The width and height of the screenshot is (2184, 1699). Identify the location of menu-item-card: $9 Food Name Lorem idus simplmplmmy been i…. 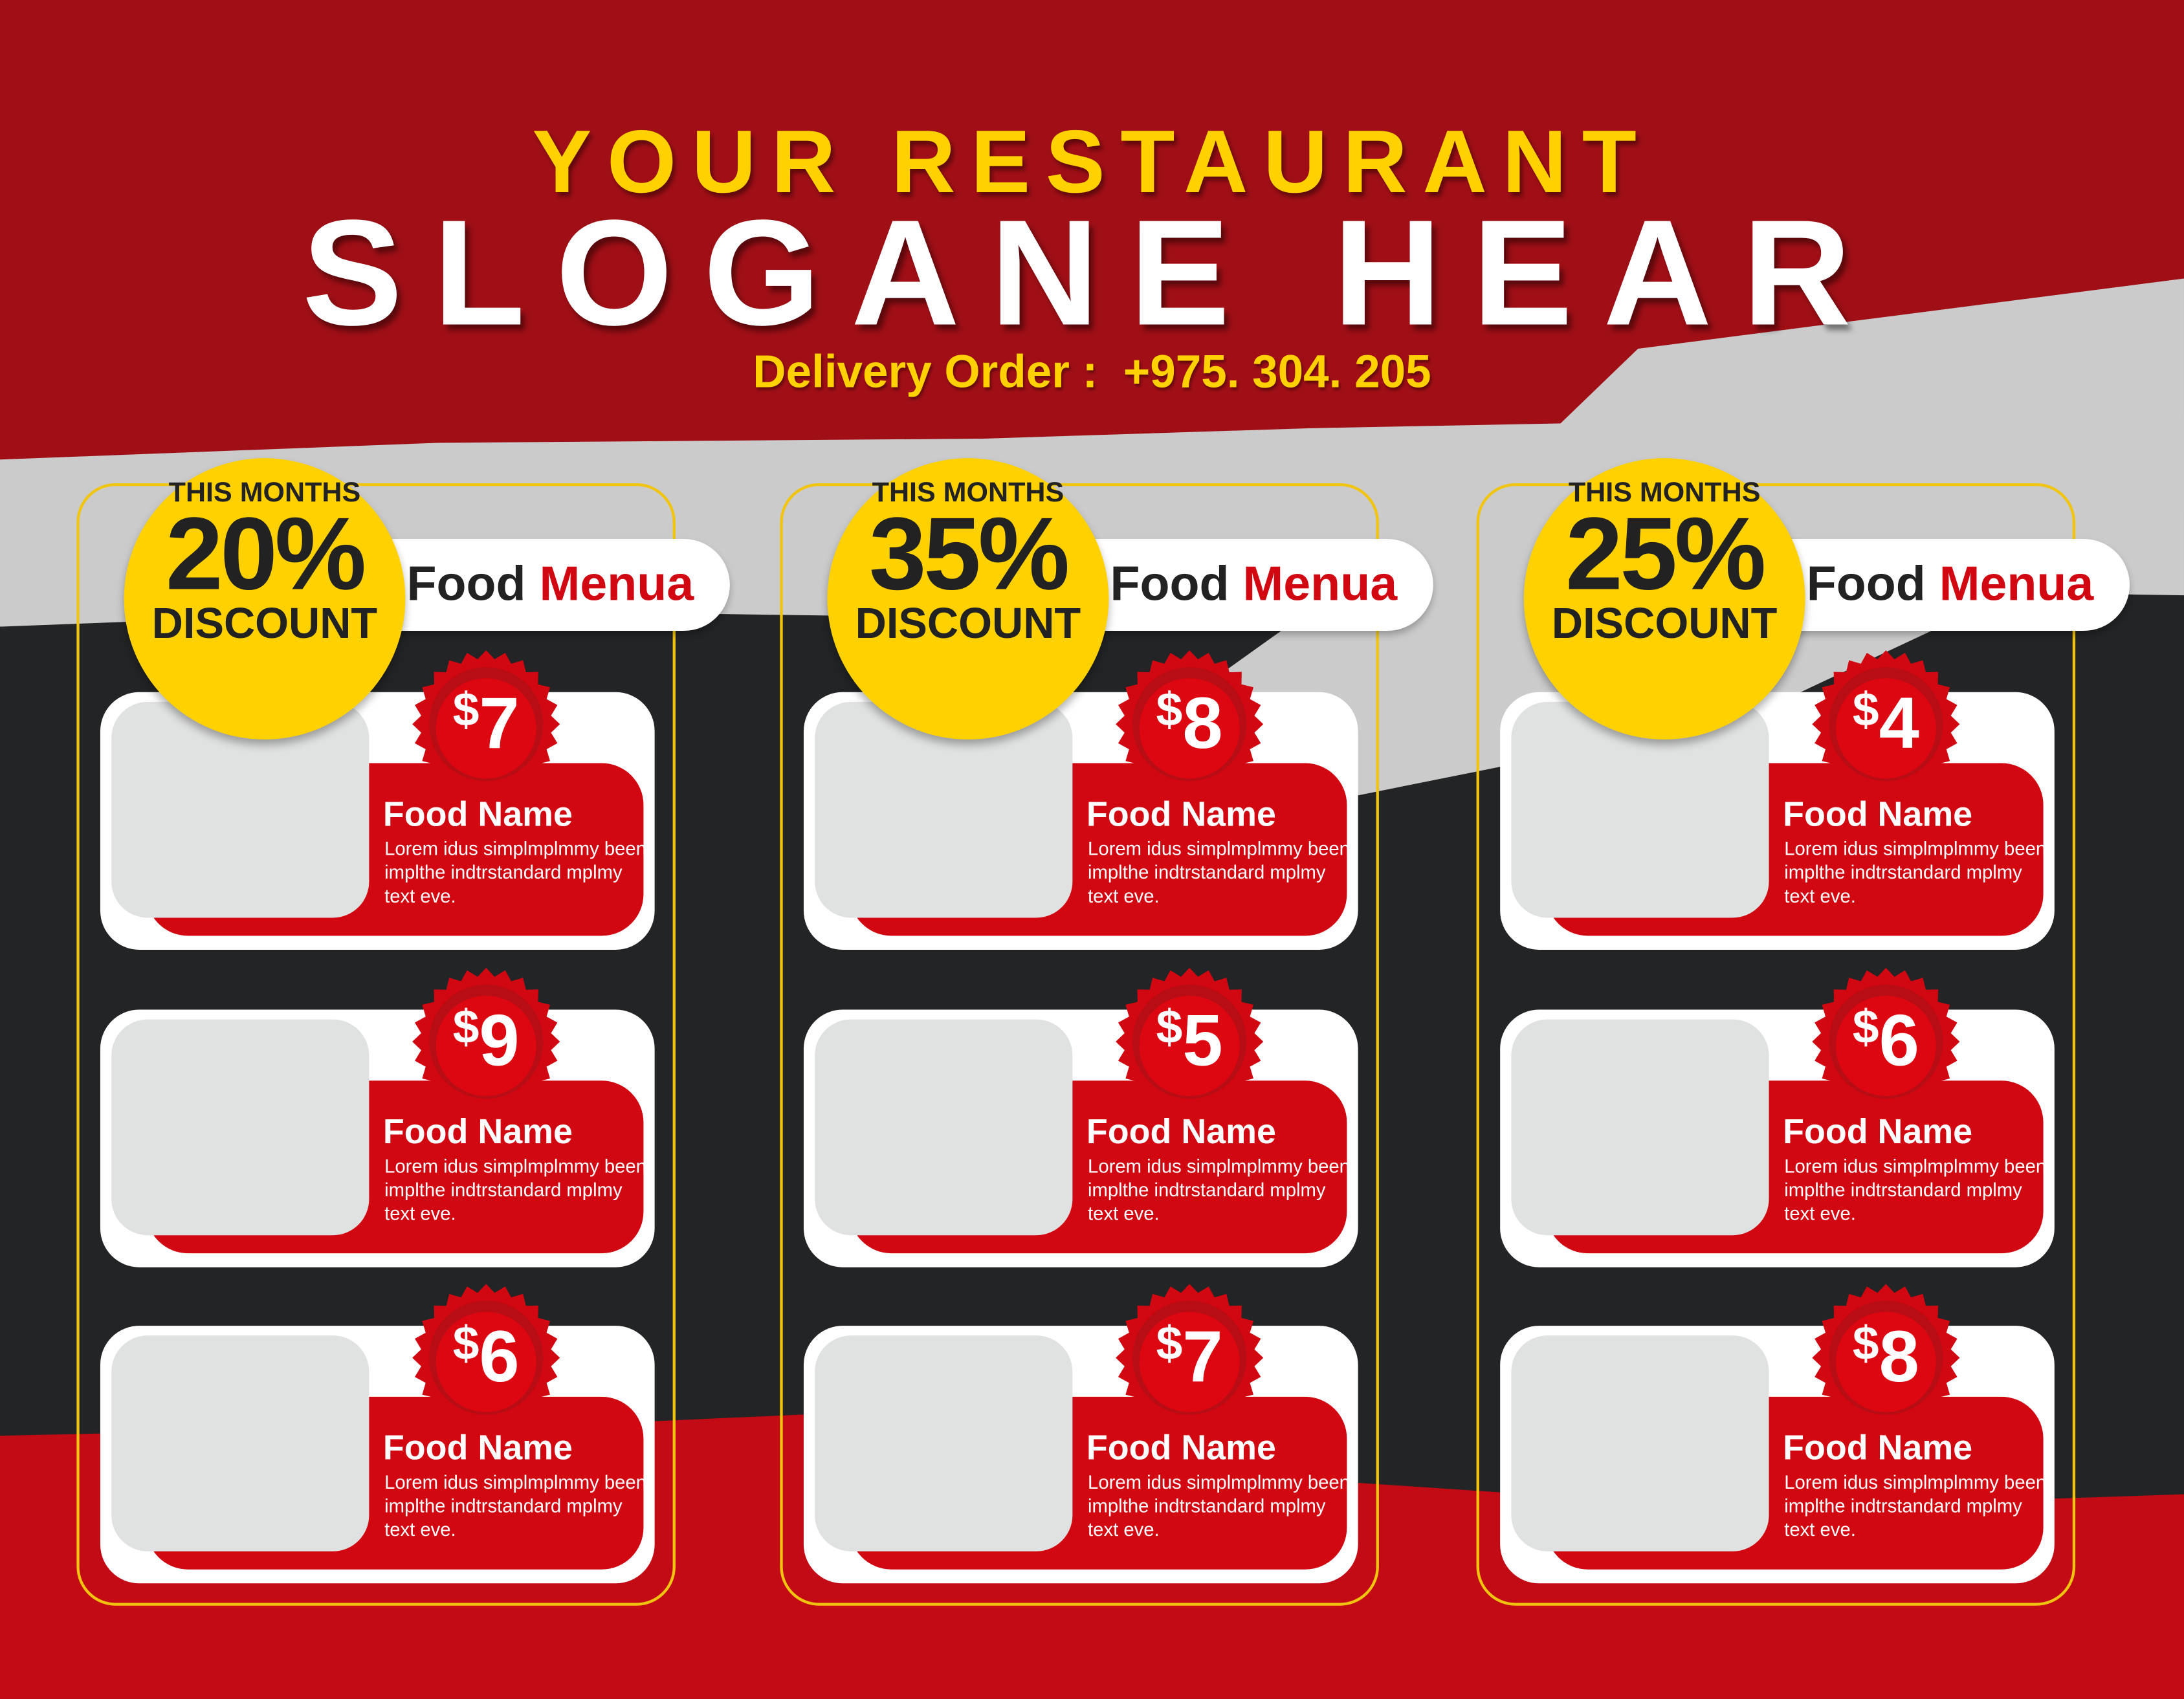
(378, 1117).